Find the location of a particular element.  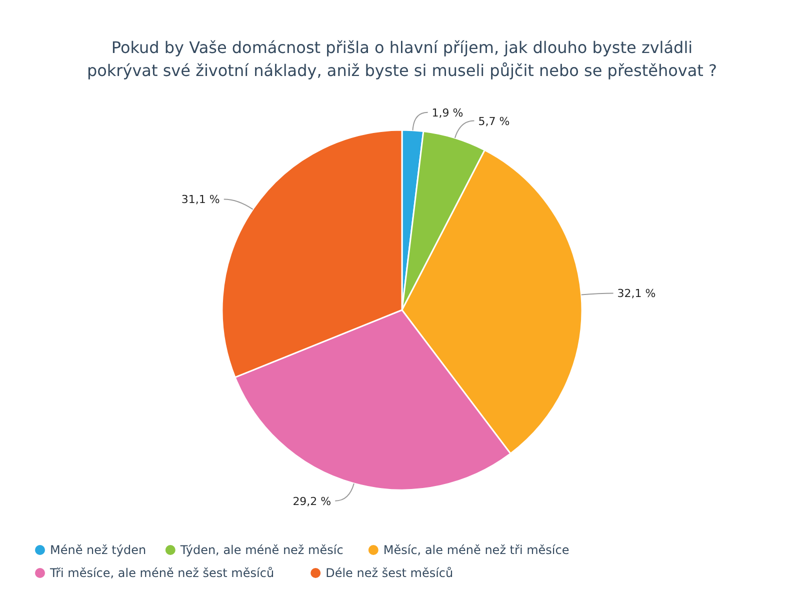

legend-label: Tři měsíce, ale méně než šest měsíců is located at coordinates (161, 573).